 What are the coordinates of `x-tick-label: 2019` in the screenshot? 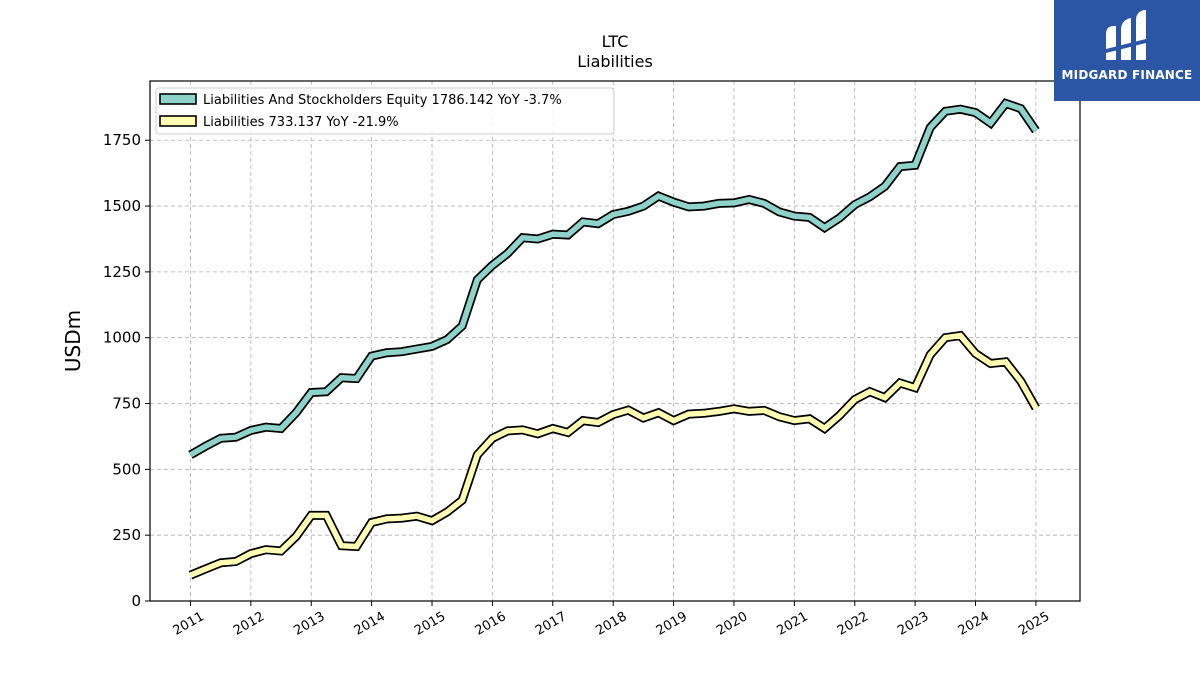 It's located at (672, 624).